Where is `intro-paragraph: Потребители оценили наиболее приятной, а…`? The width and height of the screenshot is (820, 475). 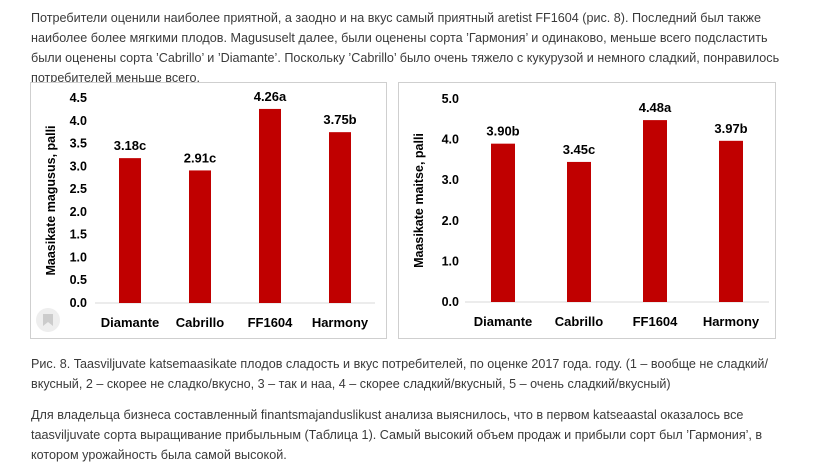
intro-paragraph: Потребители оценили наиболее приятной, а… is located at coordinates (405, 48).